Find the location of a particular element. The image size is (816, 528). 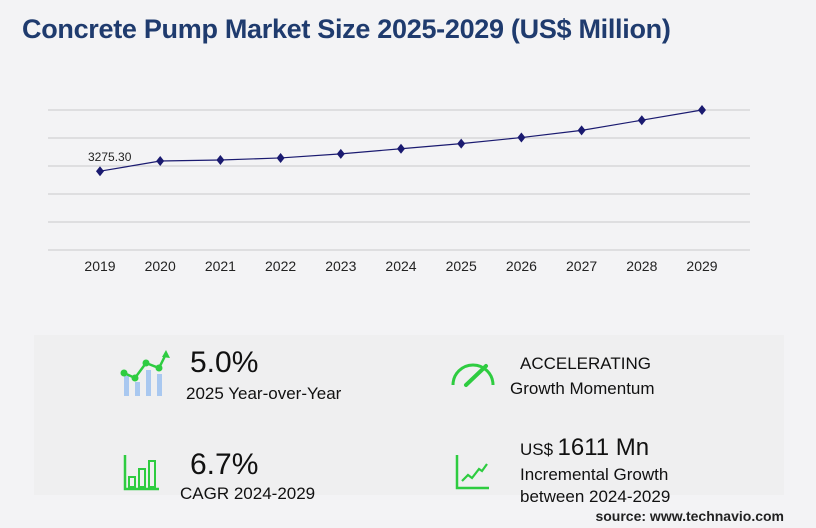

x-tick-label: 2023 is located at coordinates (340, 266).